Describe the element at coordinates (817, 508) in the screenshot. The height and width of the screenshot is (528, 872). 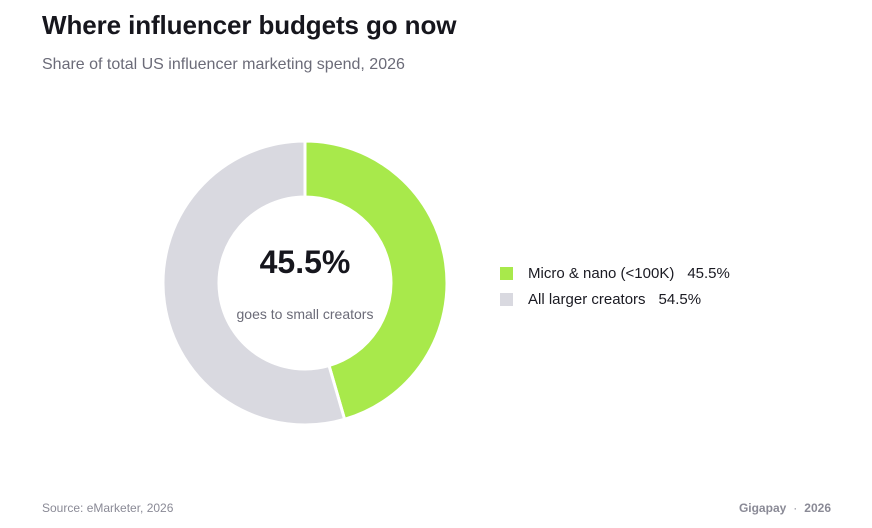
I see `brand-year: 2026` at that location.